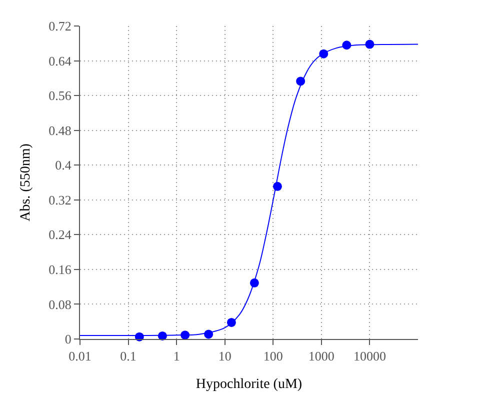 This screenshot has height=400, width=500. I want to click on x-tick-label: 10, so click(225, 356).